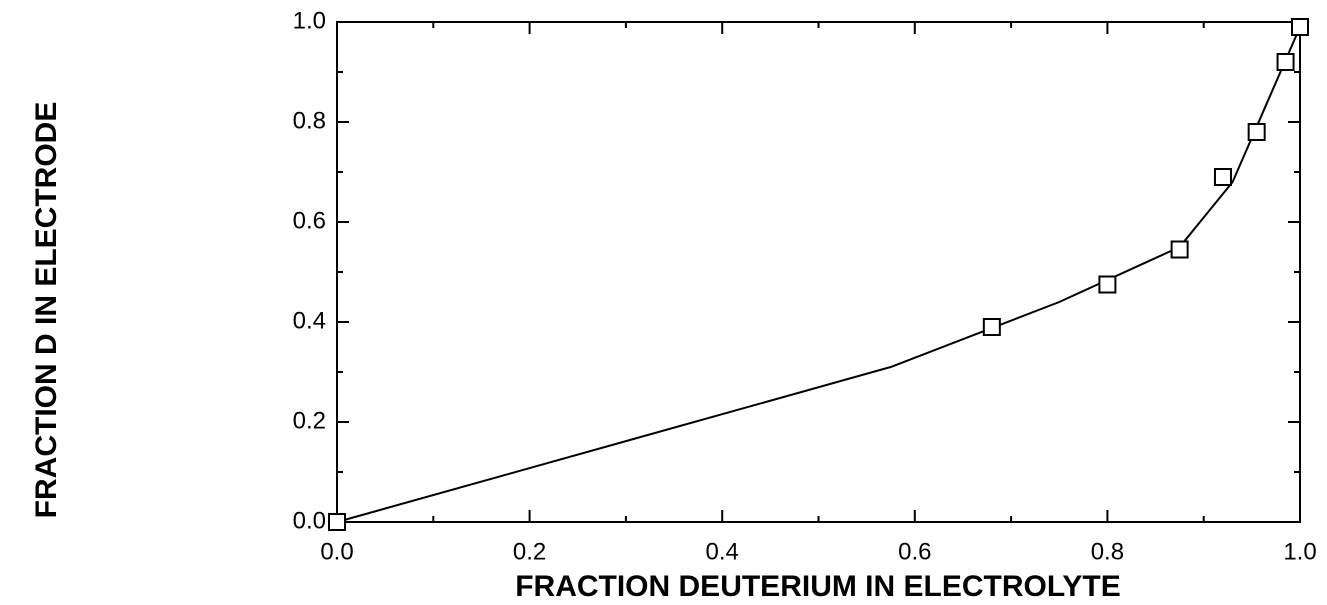 The height and width of the screenshot is (605, 1327). Describe the element at coordinates (309, 120) in the screenshot. I see `y-tick-label: 0.8` at that location.